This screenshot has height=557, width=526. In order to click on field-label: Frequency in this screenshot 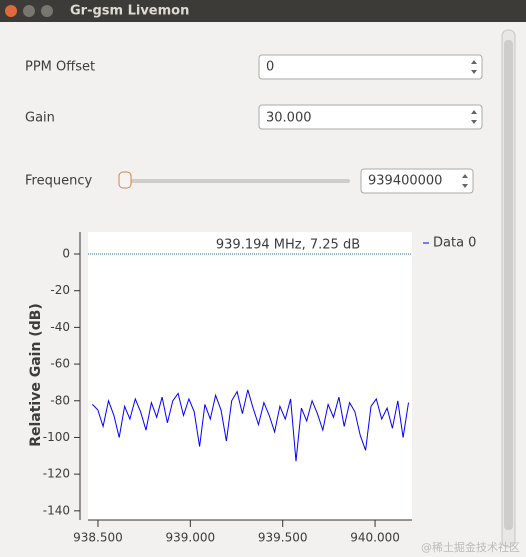, I will do `click(58, 181)`.